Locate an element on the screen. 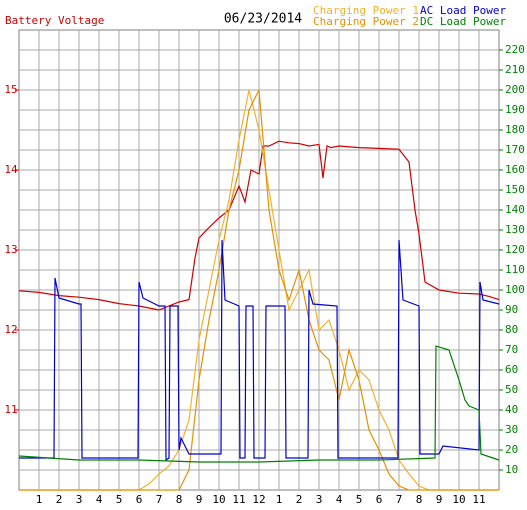  y2-tick-label: 120 is located at coordinates (515, 249).